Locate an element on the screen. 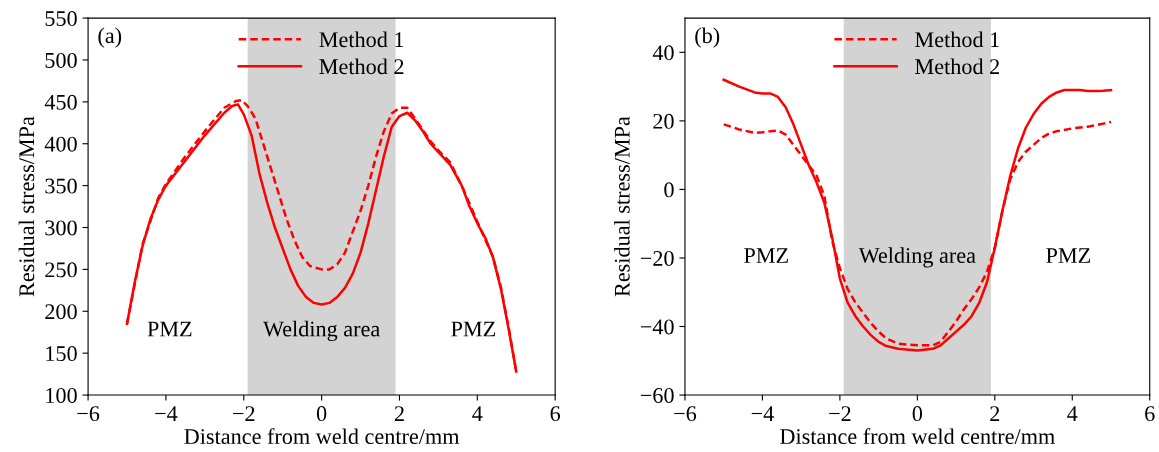  y-tick-label: 550 is located at coordinates (61, 19).